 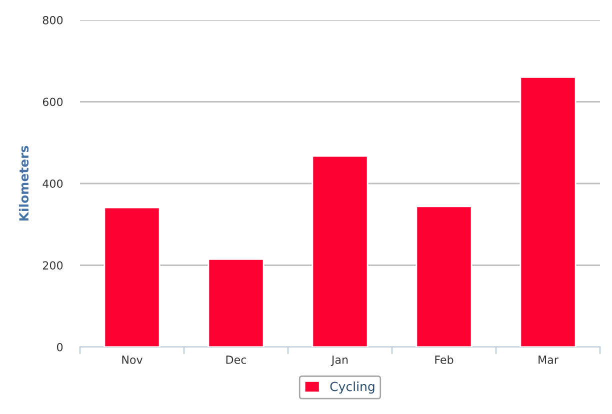 What do you see at coordinates (52, 20) in the screenshot?
I see `y-tick-label: 800` at bounding box center [52, 20].